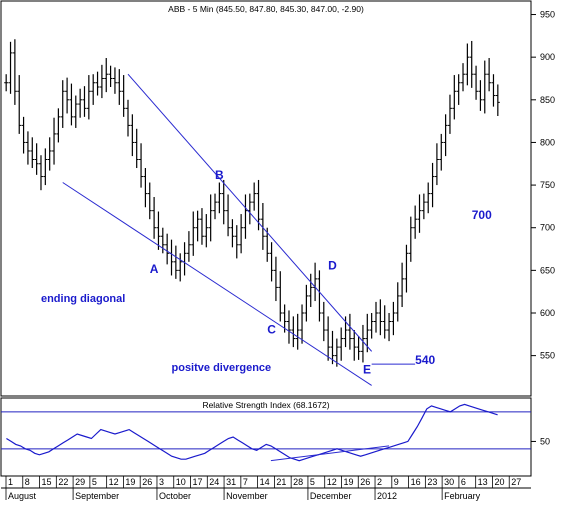 The image size is (567, 506). I want to click on price-y-tick-label: 550, so click(547, 356).